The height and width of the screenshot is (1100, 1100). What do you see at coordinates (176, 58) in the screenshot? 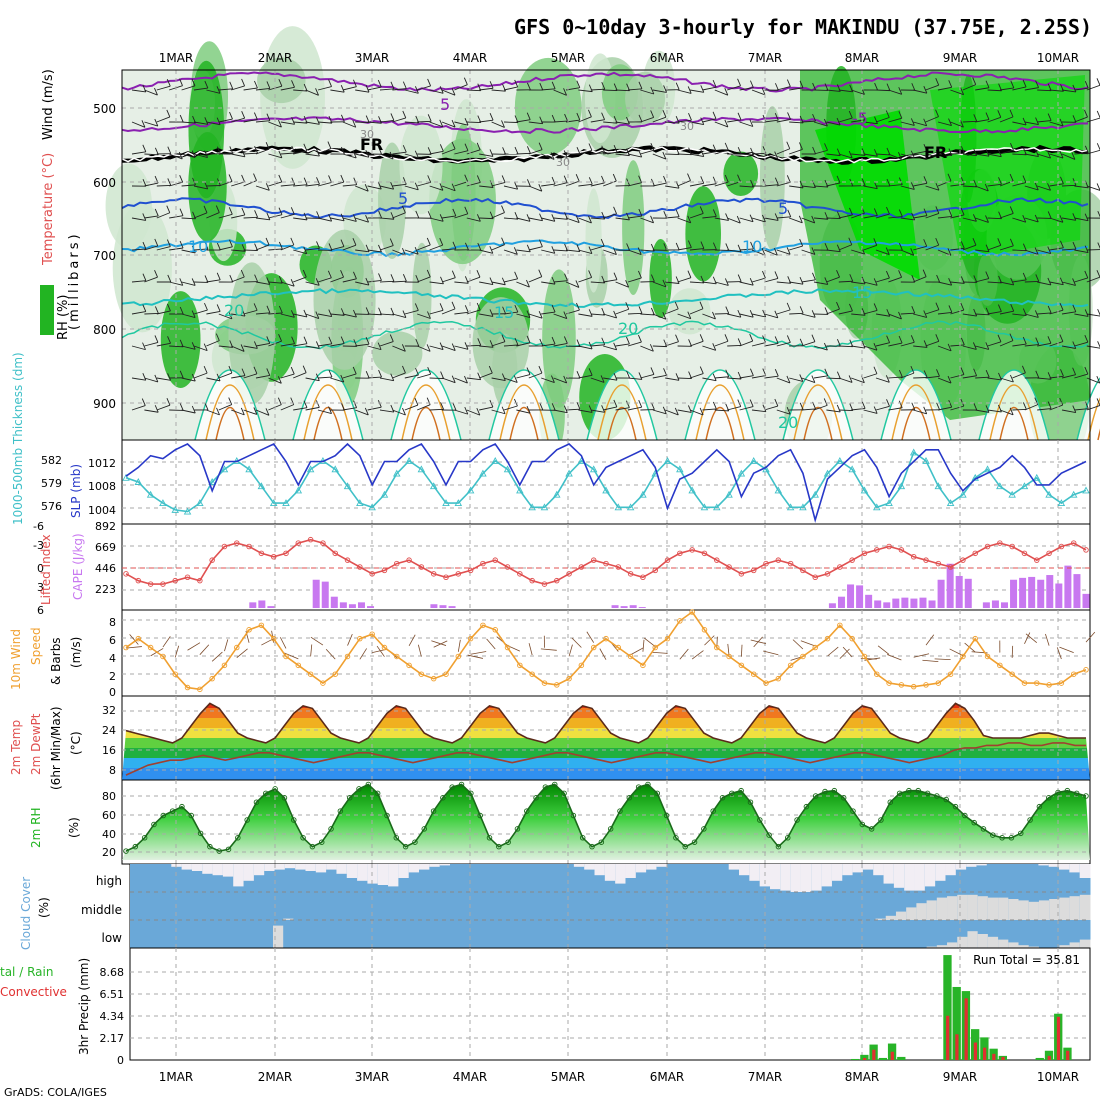
I see `date-label-top: 1MAR` at bounding box center [176, 58].